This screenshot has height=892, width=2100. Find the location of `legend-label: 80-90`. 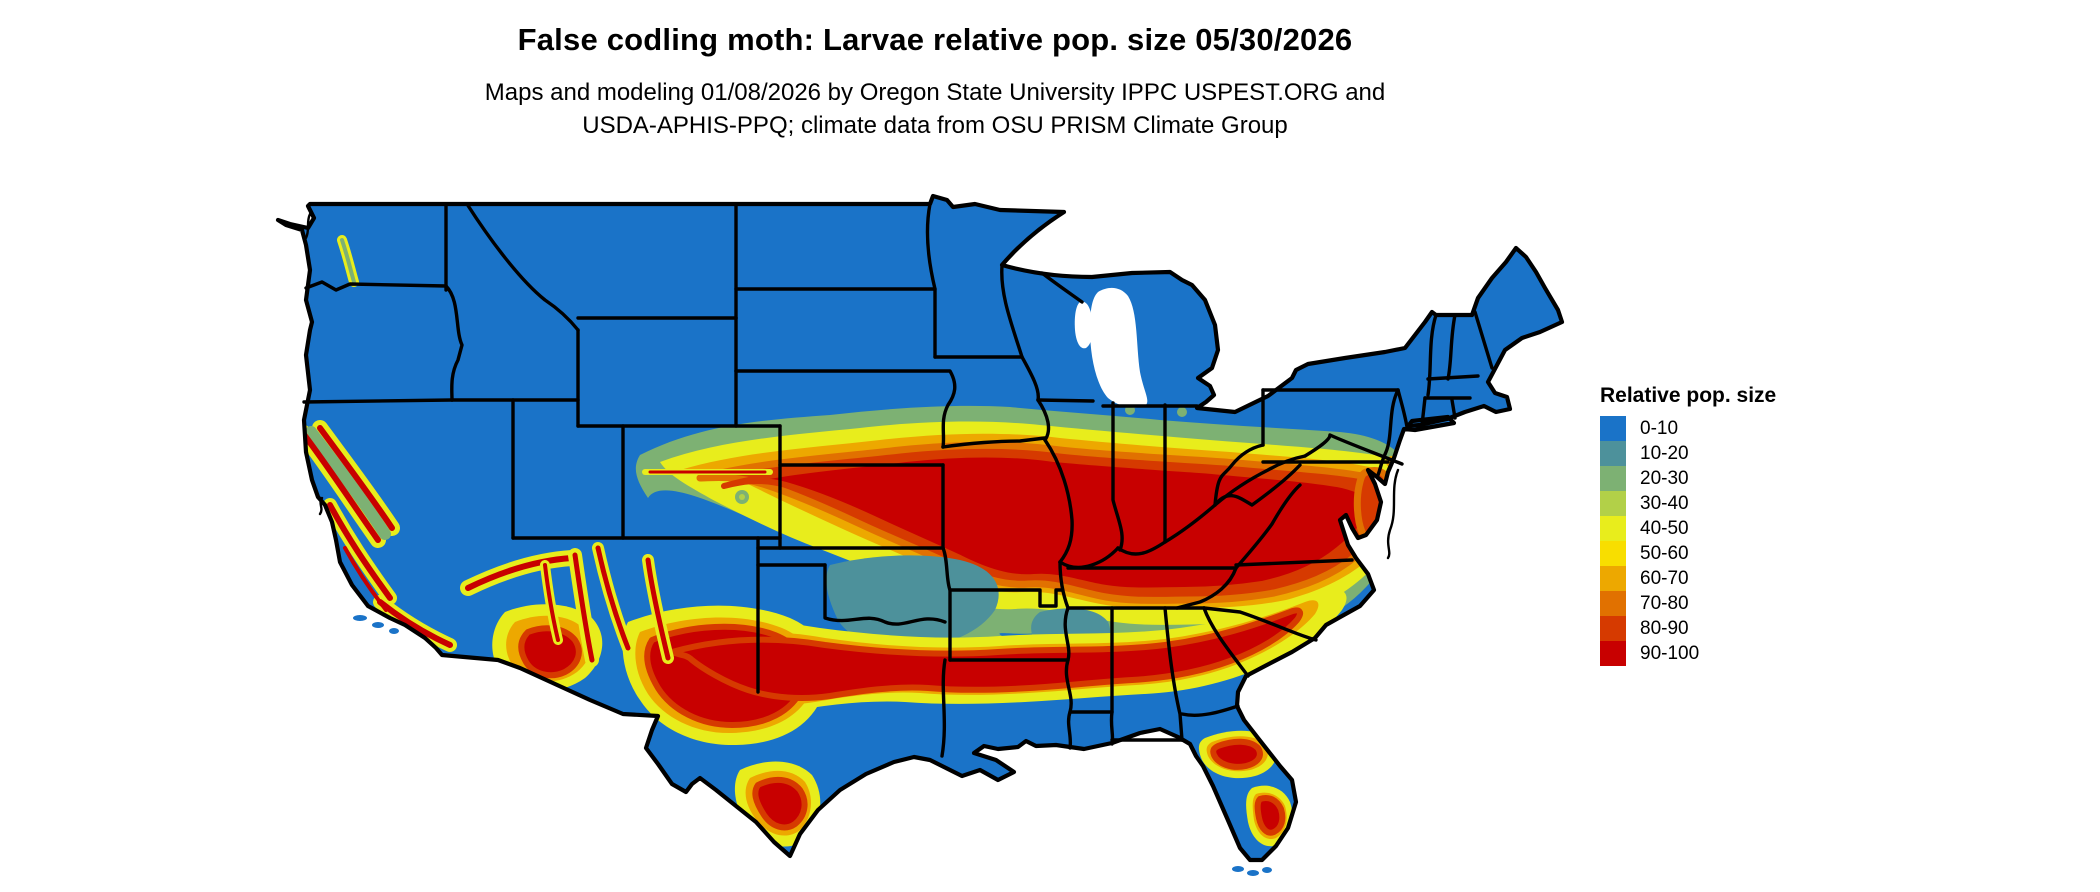

legend-label: 80-90 is located at coordinates (1664, 628).